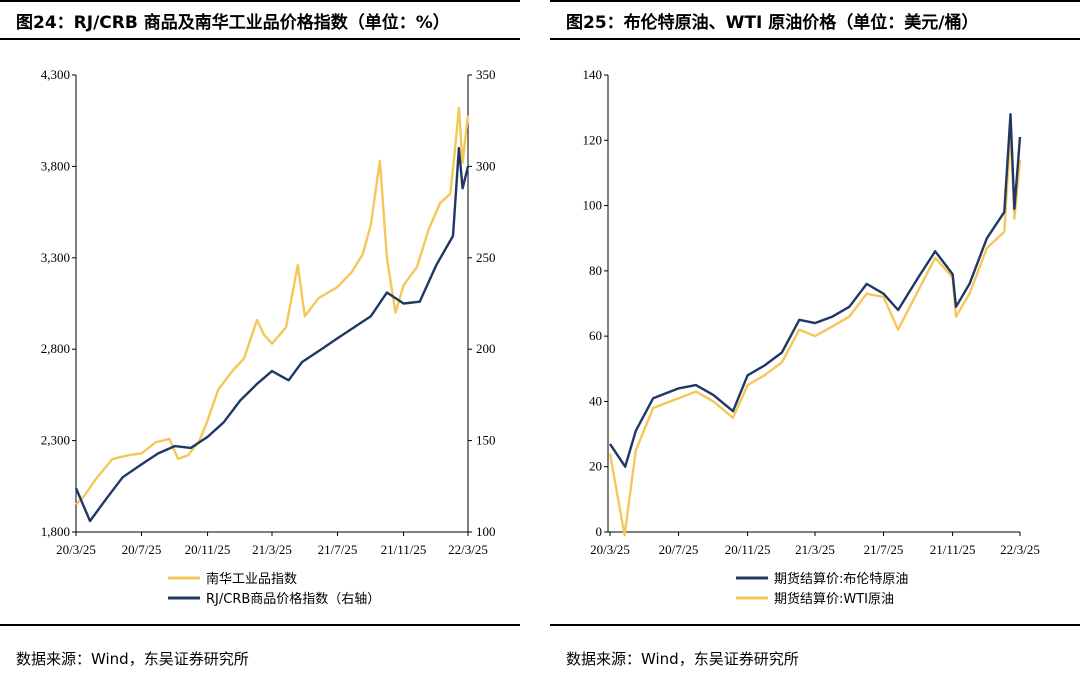 This screenshot has width=1080, height=678. What do you see at coordinates (486, 440) in the screenshot?
I see `y-tick-label-right: 150` at bounding box center [486, 440].